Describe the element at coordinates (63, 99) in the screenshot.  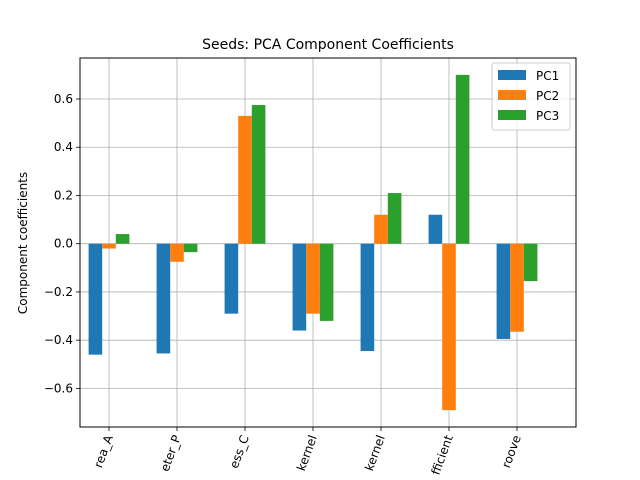
I see `y-tick-label: 0.6` at that location.